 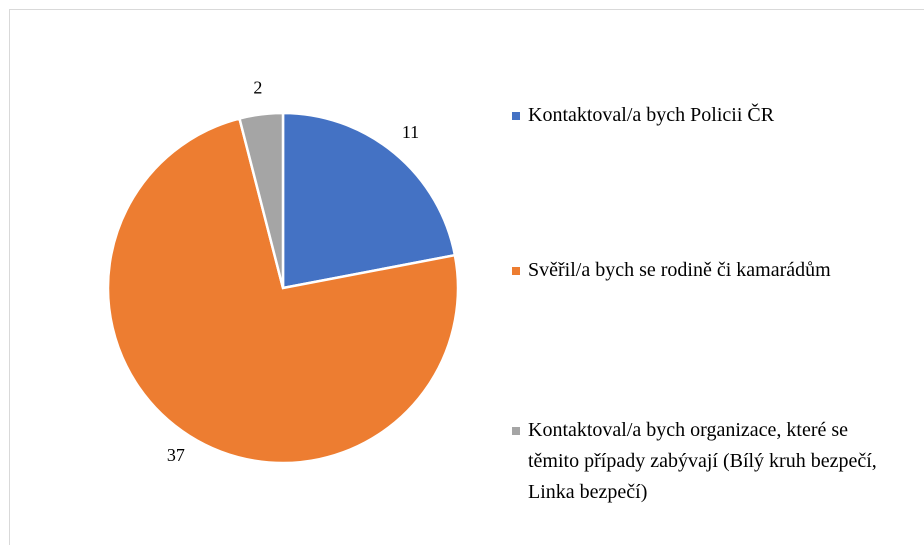 I want to click on data-label: 2, so click(x=257, y=88).